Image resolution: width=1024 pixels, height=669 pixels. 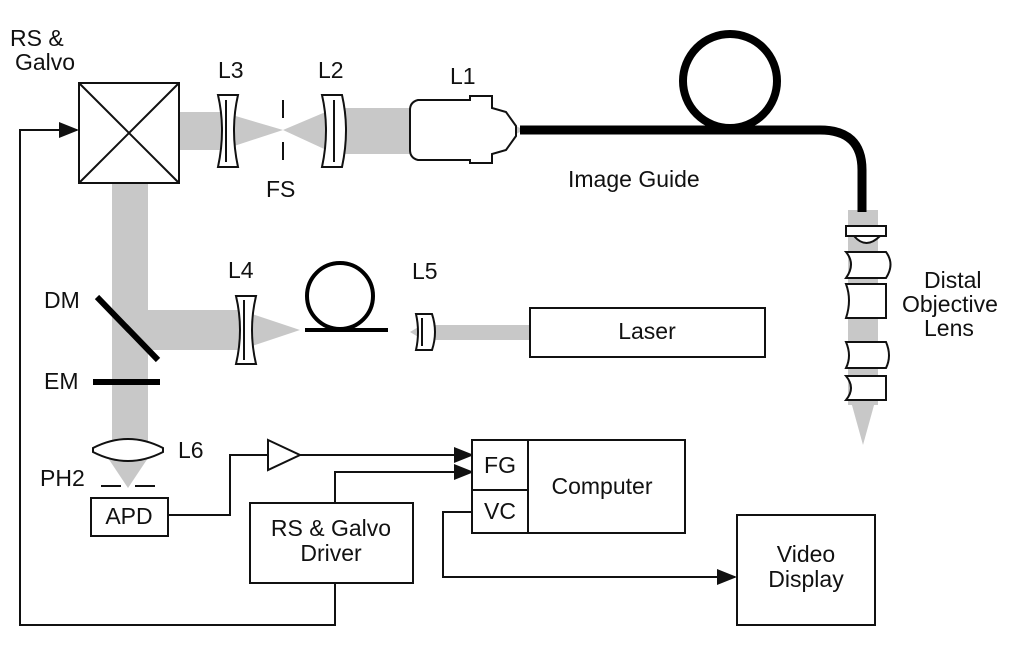 What do you see at coordinates (806, 579) in the screenshot?
I see `label: Display` at bounding box center [806, 579].